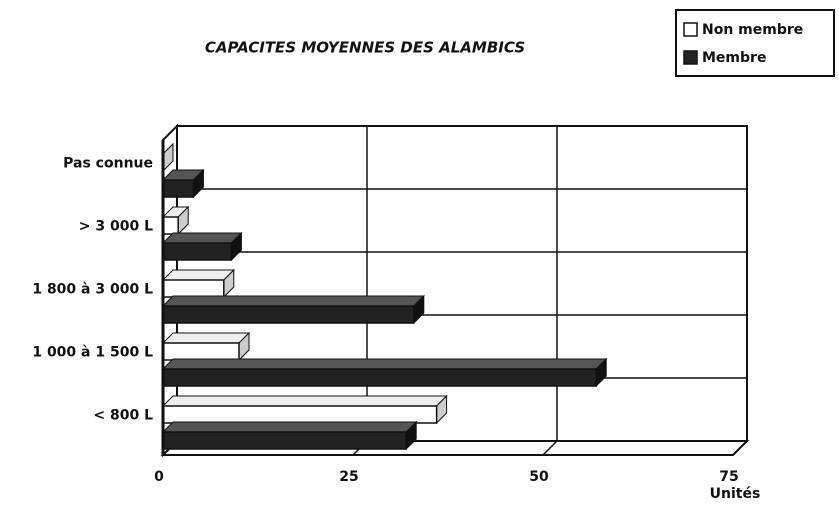 The image size is (839, 514). Describe the element at coordinates (92, 290) in the screenshot. I see `y-tick-label: 1 800 à 3 000 L` at that location.